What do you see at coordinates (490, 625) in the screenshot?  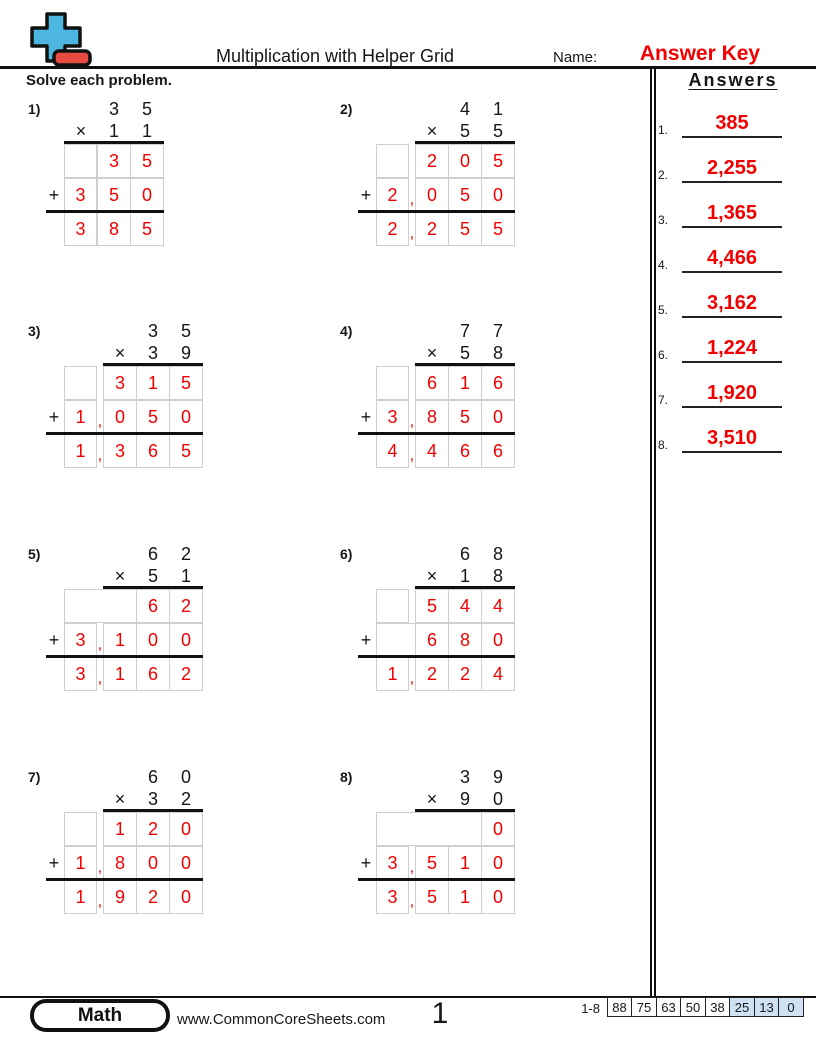 I see `problem-6: 6) 6 8 × 1 8 5 4 4 6 8 0 +1 2 2 4,` at bounding box center [490, 625].